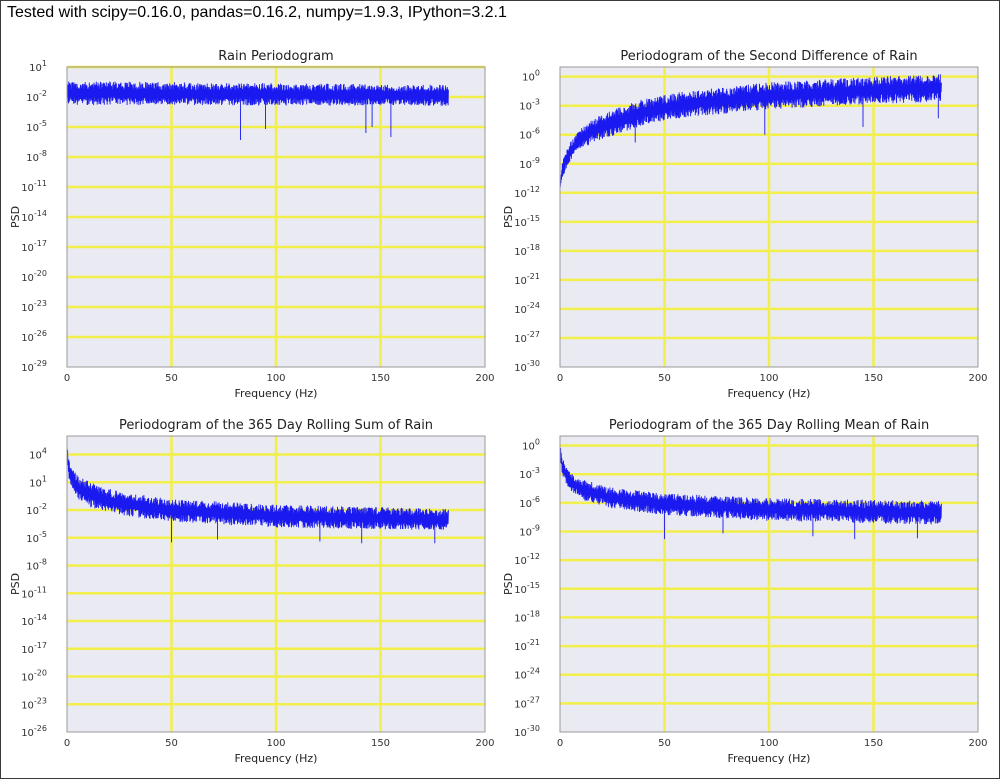 This screenshot has height=779, width=1000. I want to click on subplot-title: Rain Periodogram, so click(275, 56).